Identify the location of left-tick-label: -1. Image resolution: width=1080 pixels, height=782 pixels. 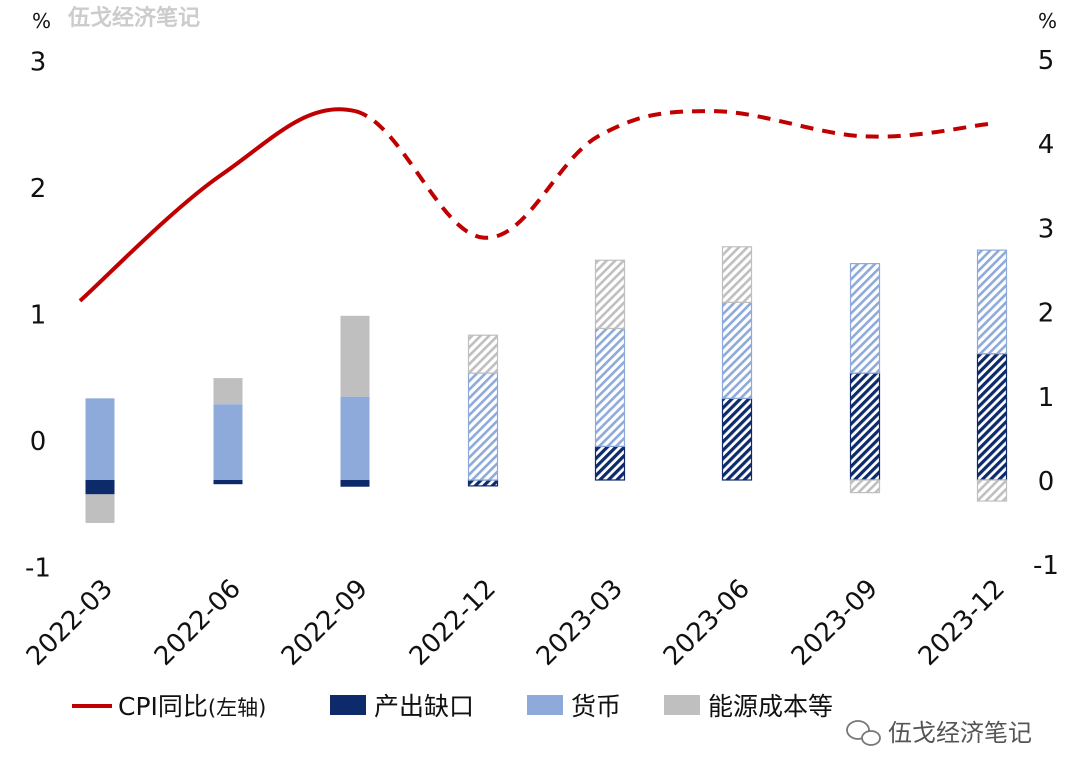
(38, 569).